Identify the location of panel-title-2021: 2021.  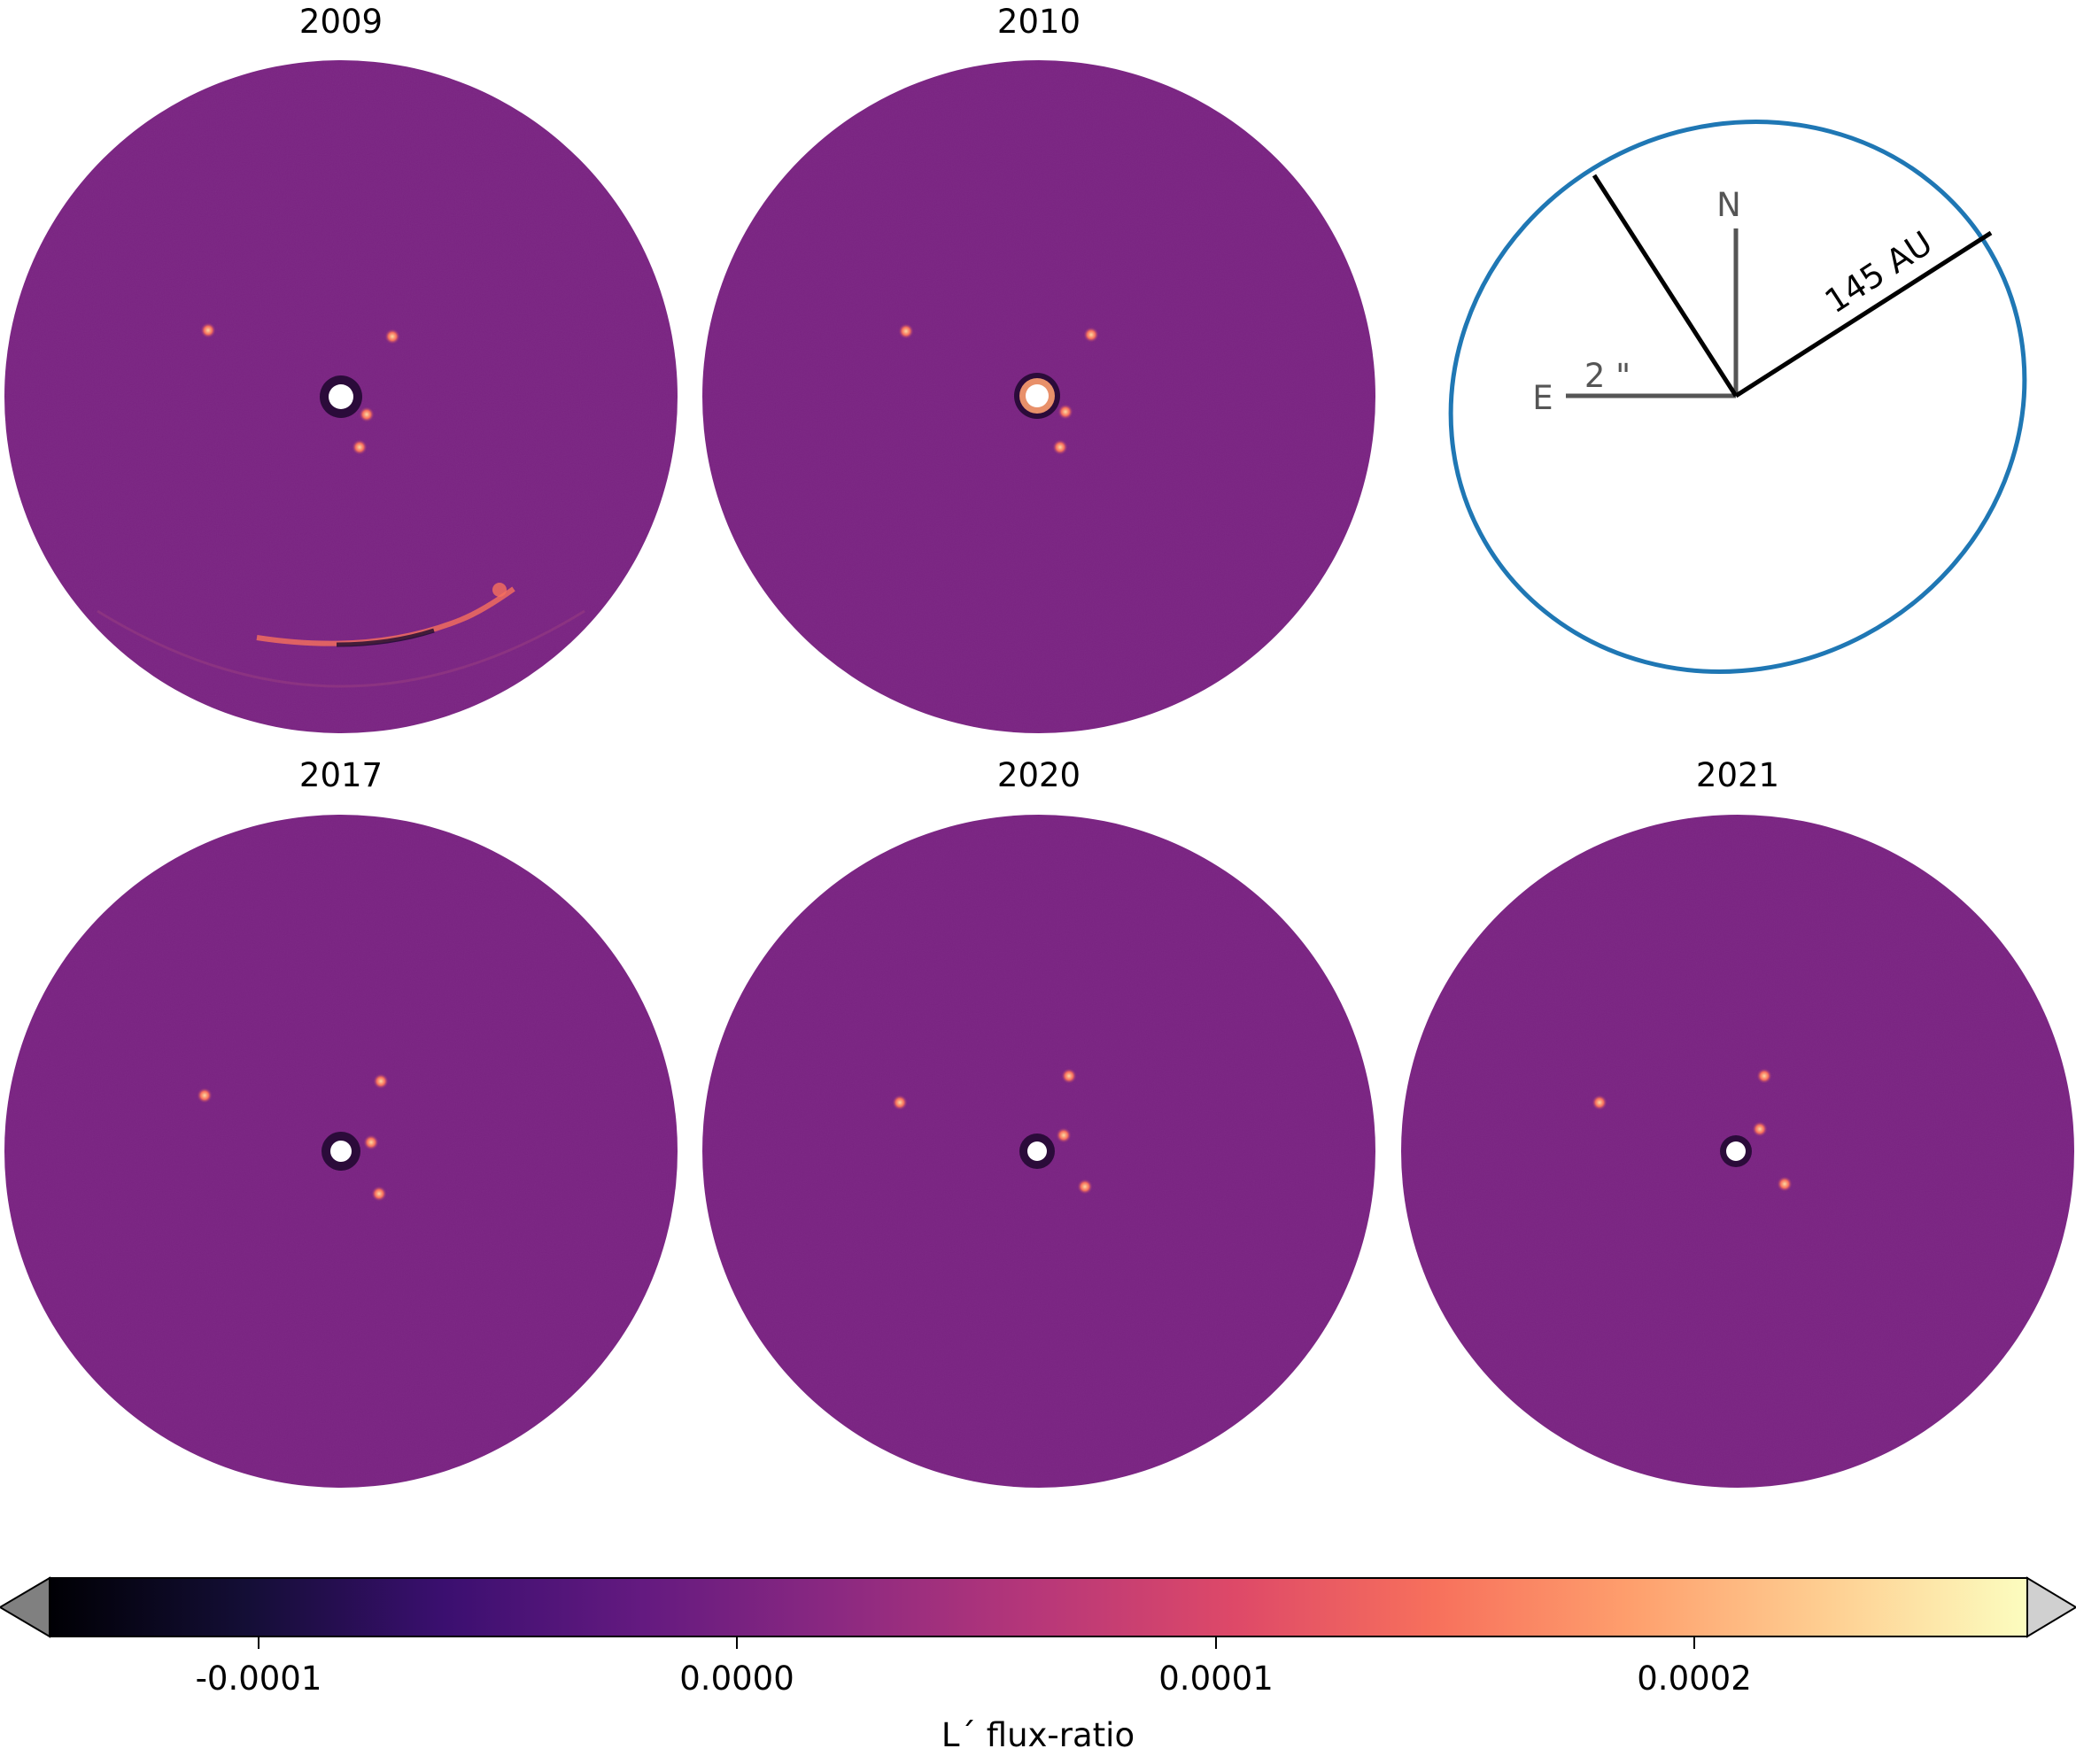
(1738, 775).